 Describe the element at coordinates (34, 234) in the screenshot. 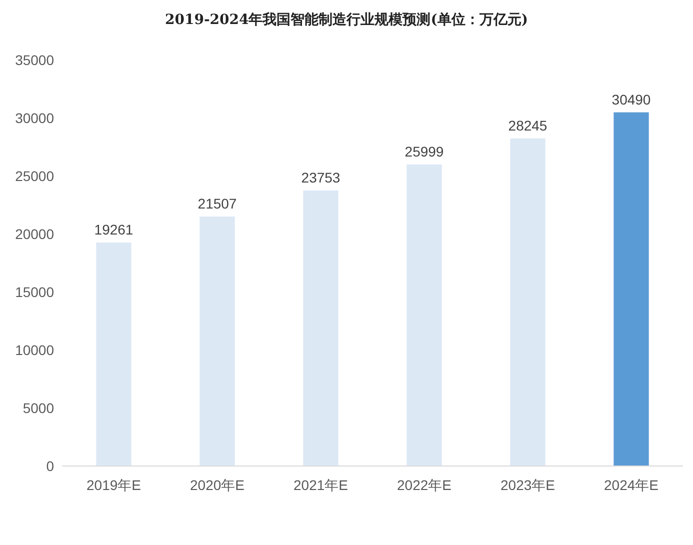

I see `y-tick-label: 20000` at that location.